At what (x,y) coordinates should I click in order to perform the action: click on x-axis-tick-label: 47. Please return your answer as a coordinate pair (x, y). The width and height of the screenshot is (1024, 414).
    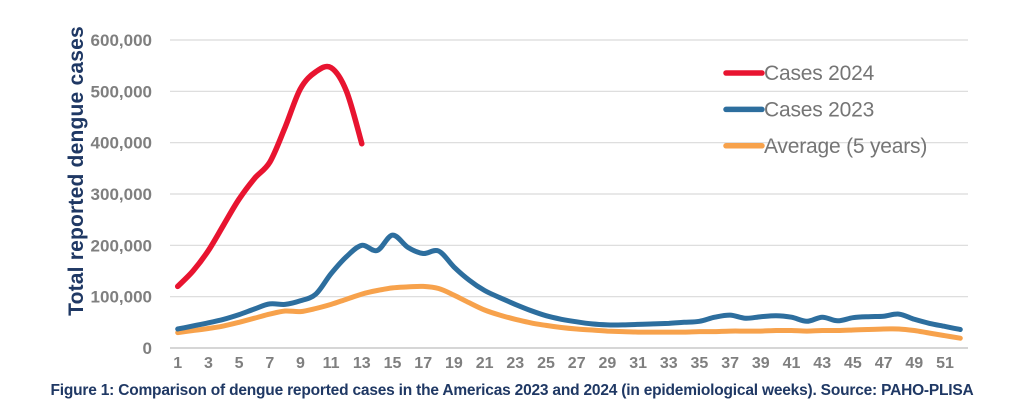
    Looking at the image, I should click on (884, 363).